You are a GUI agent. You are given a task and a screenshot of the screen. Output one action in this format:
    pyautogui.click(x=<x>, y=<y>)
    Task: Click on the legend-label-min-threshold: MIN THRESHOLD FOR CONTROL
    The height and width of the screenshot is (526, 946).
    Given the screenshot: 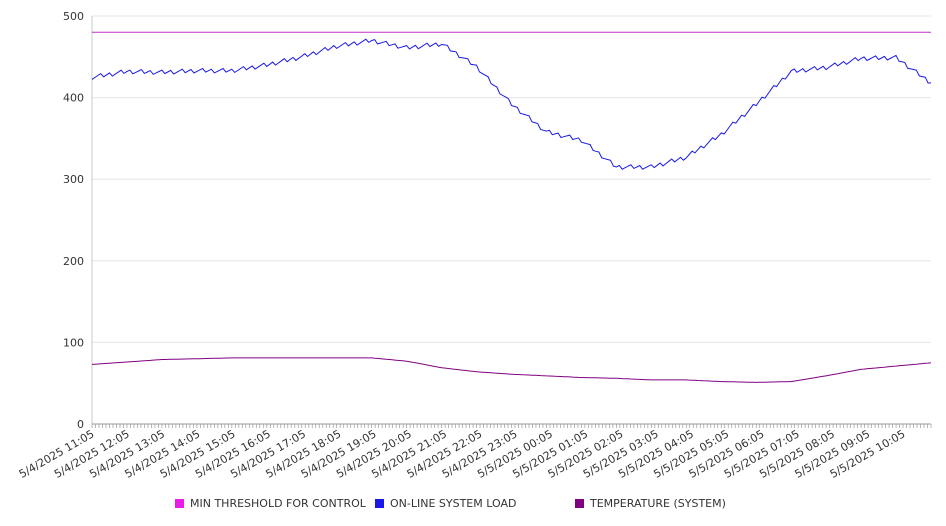 What is the action you would take?
    pyautogui.click(x=278, y=503)
    